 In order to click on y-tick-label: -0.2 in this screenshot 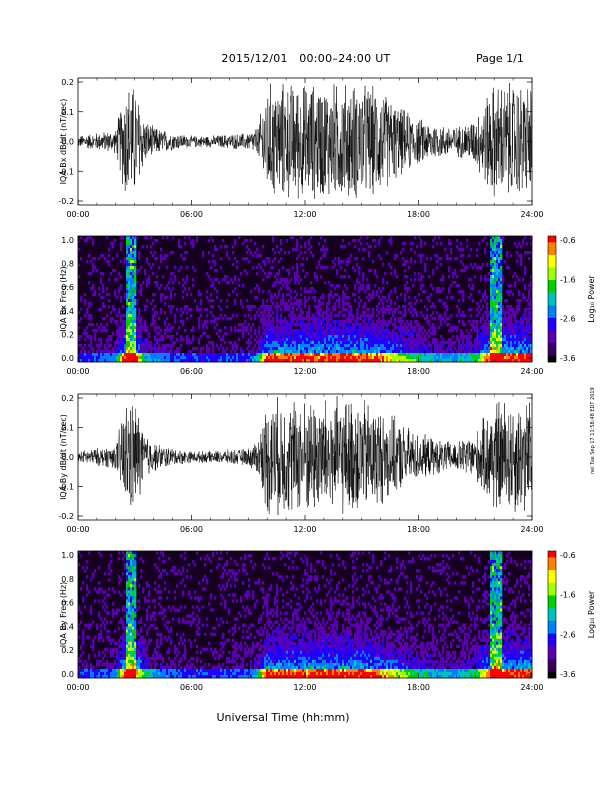, I will do `click(66, 516)`.